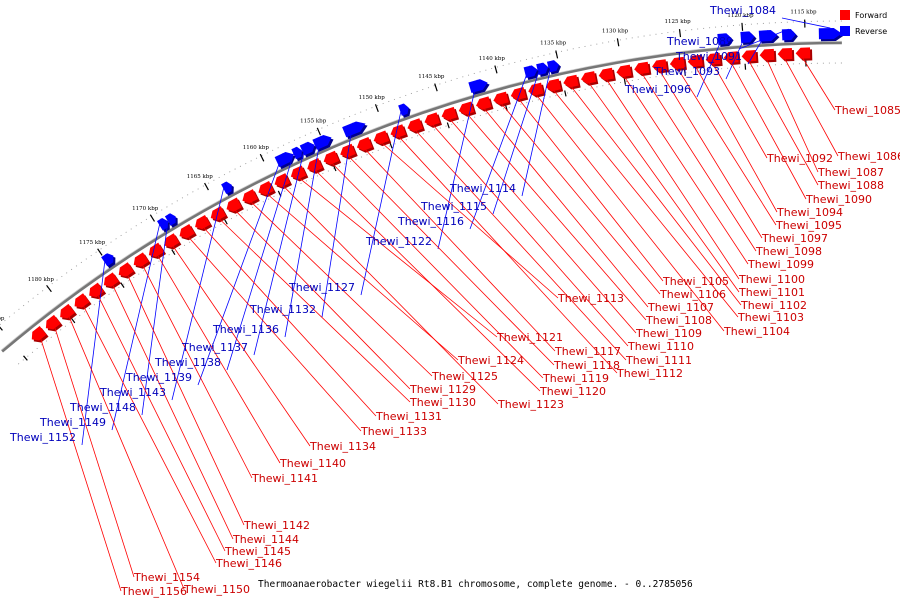 Image resolution: width=900 pixels, height=600 pixels. I want to click on gene-label-thewi-1136: Thewi_1136, so click(245, 329).